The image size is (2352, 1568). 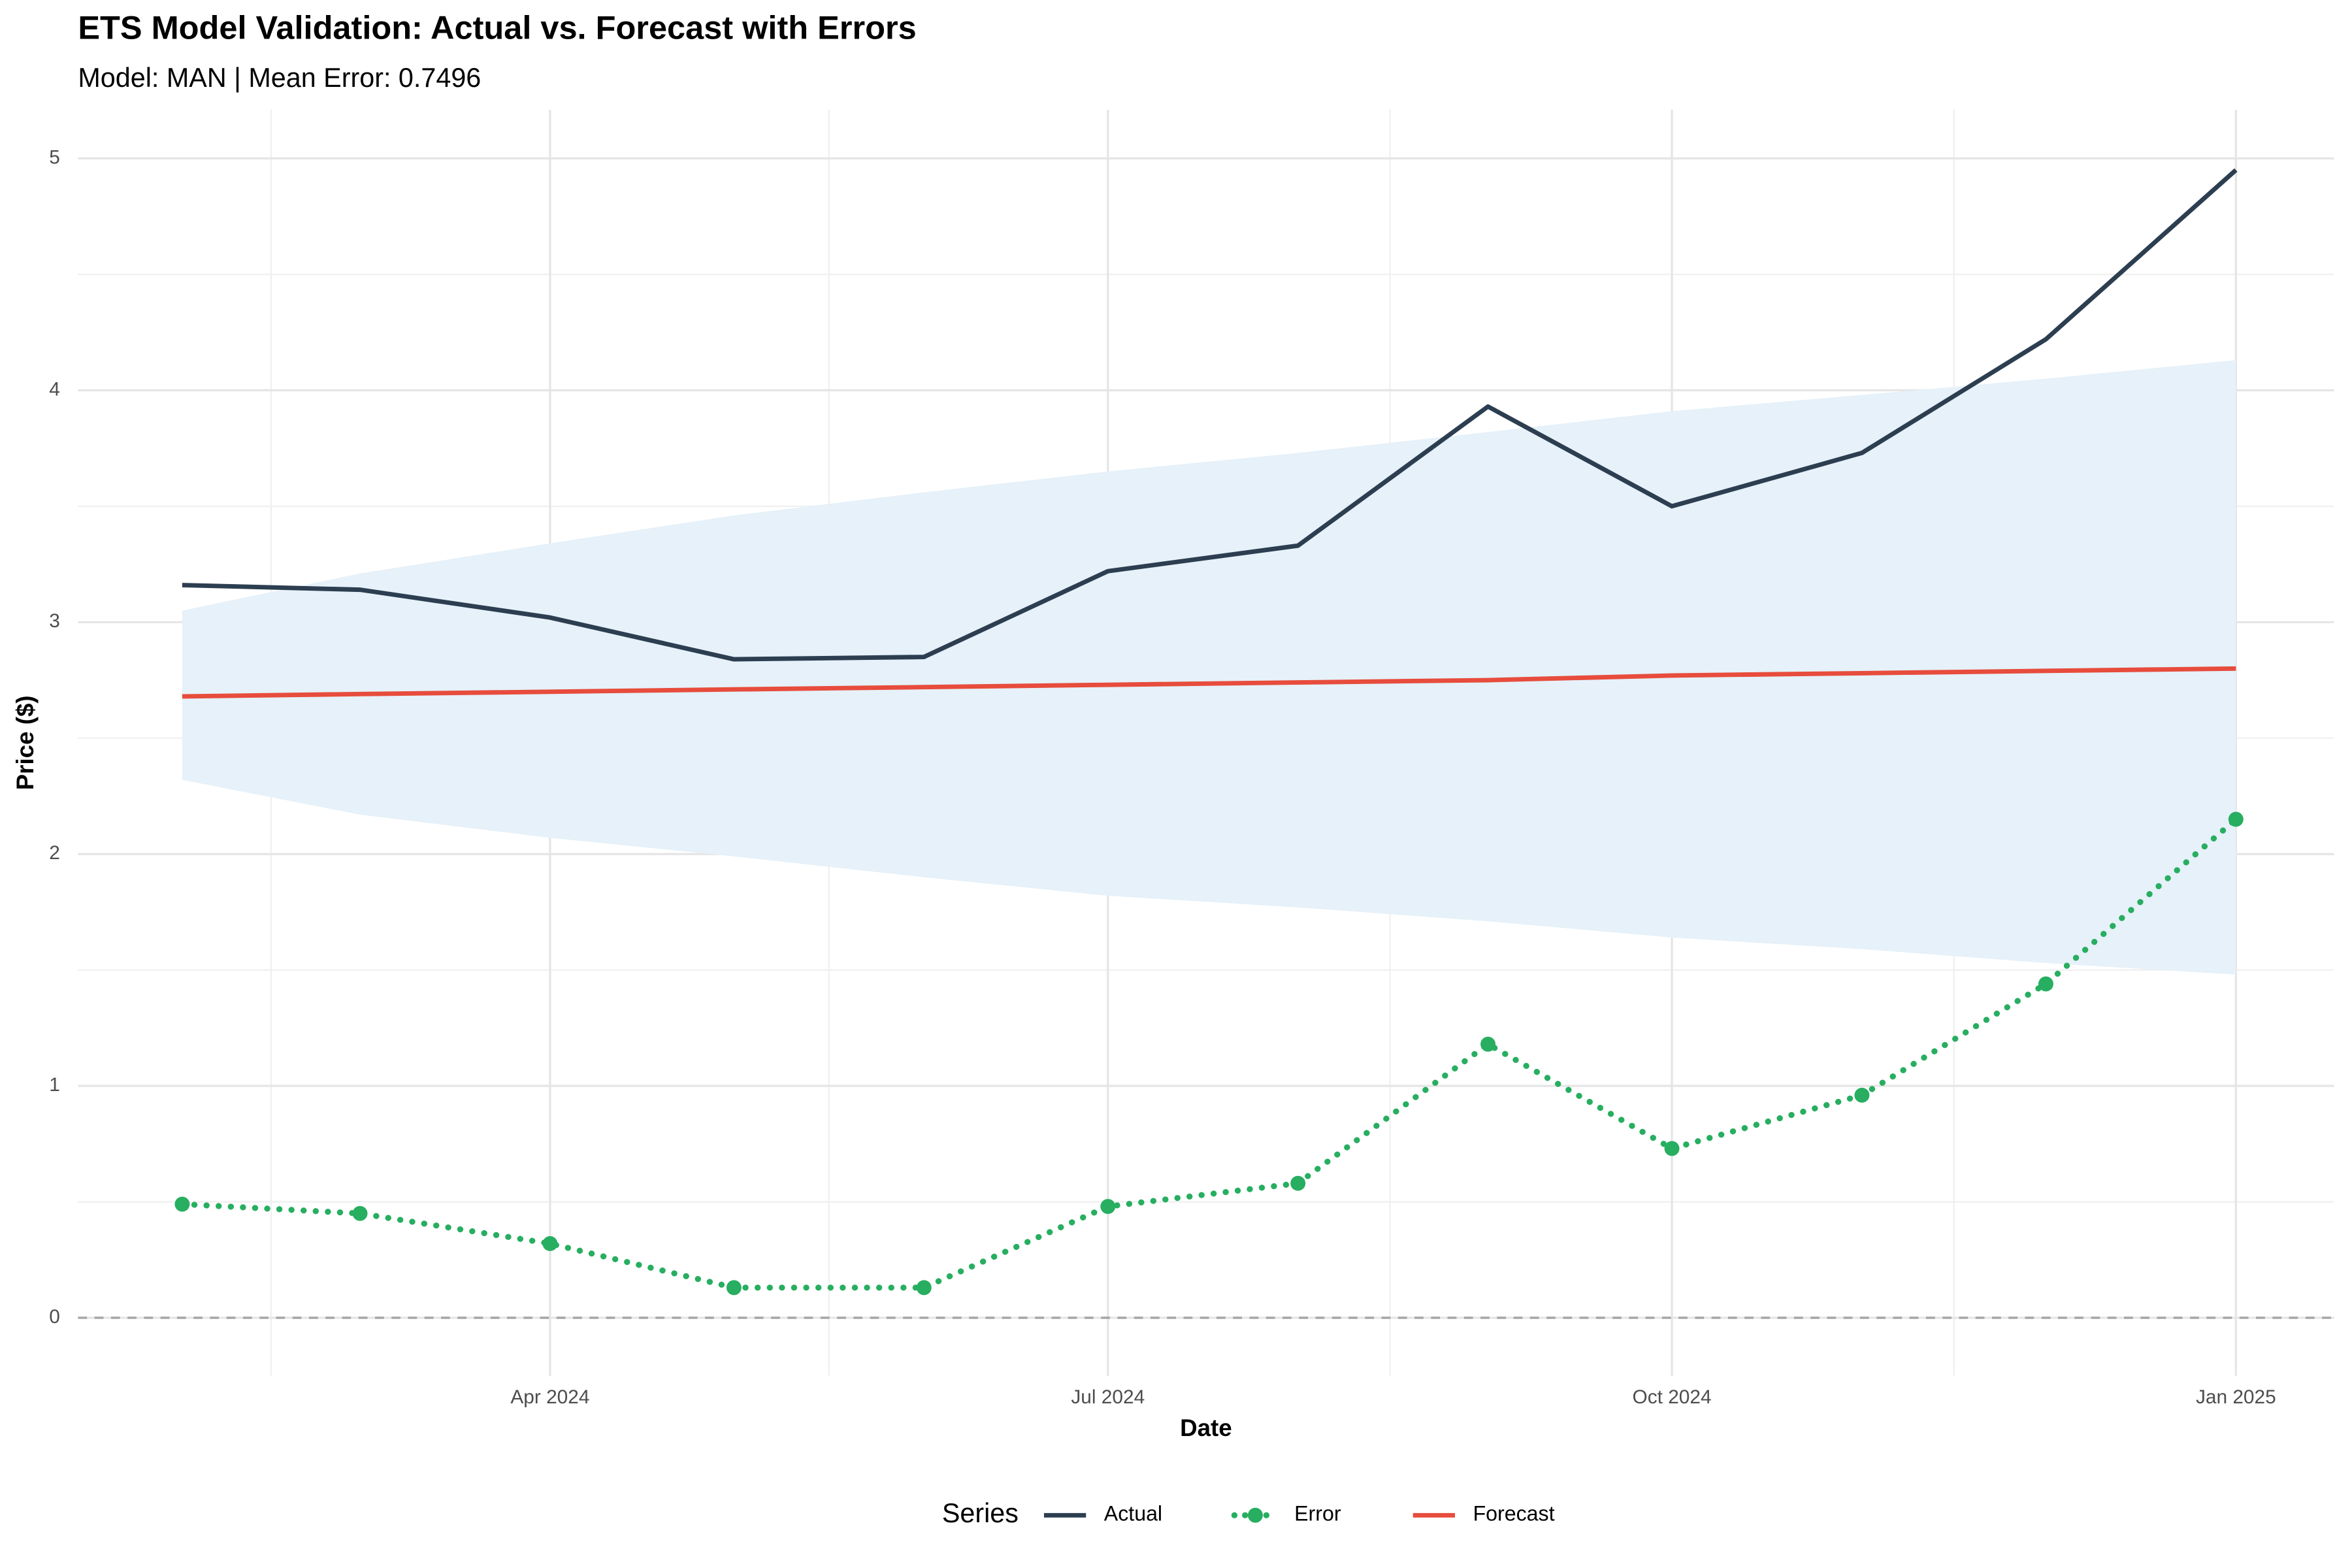 I want to click on series-line, so click(x=1209, y=682).